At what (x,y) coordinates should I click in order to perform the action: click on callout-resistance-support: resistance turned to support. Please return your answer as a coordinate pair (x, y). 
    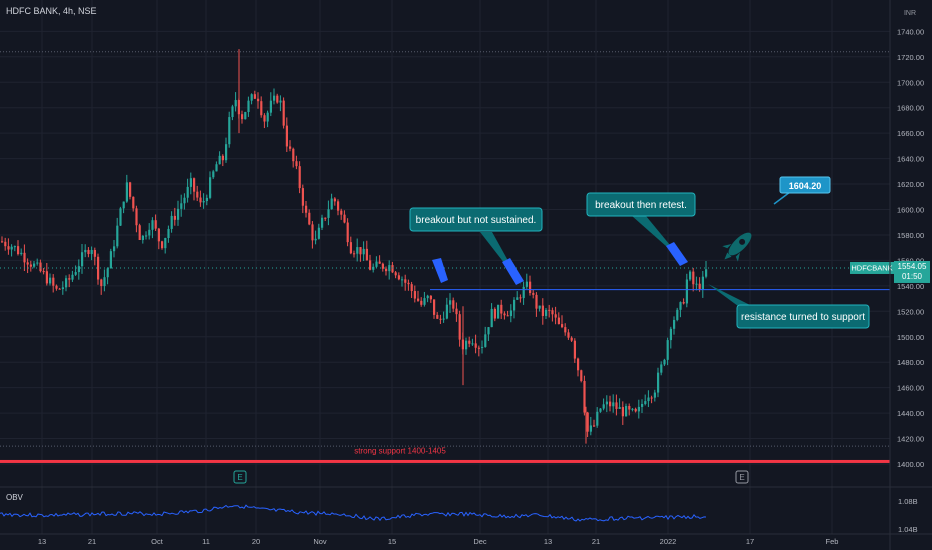
    Looking at the image, I should click on (803, 317).